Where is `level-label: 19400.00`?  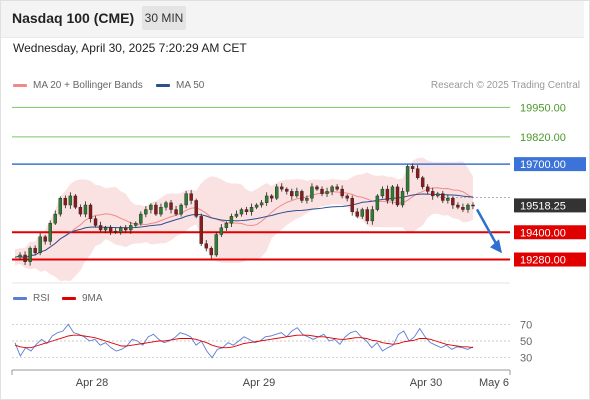 level-label: 19400.00 is located at coordinates (543, 233).